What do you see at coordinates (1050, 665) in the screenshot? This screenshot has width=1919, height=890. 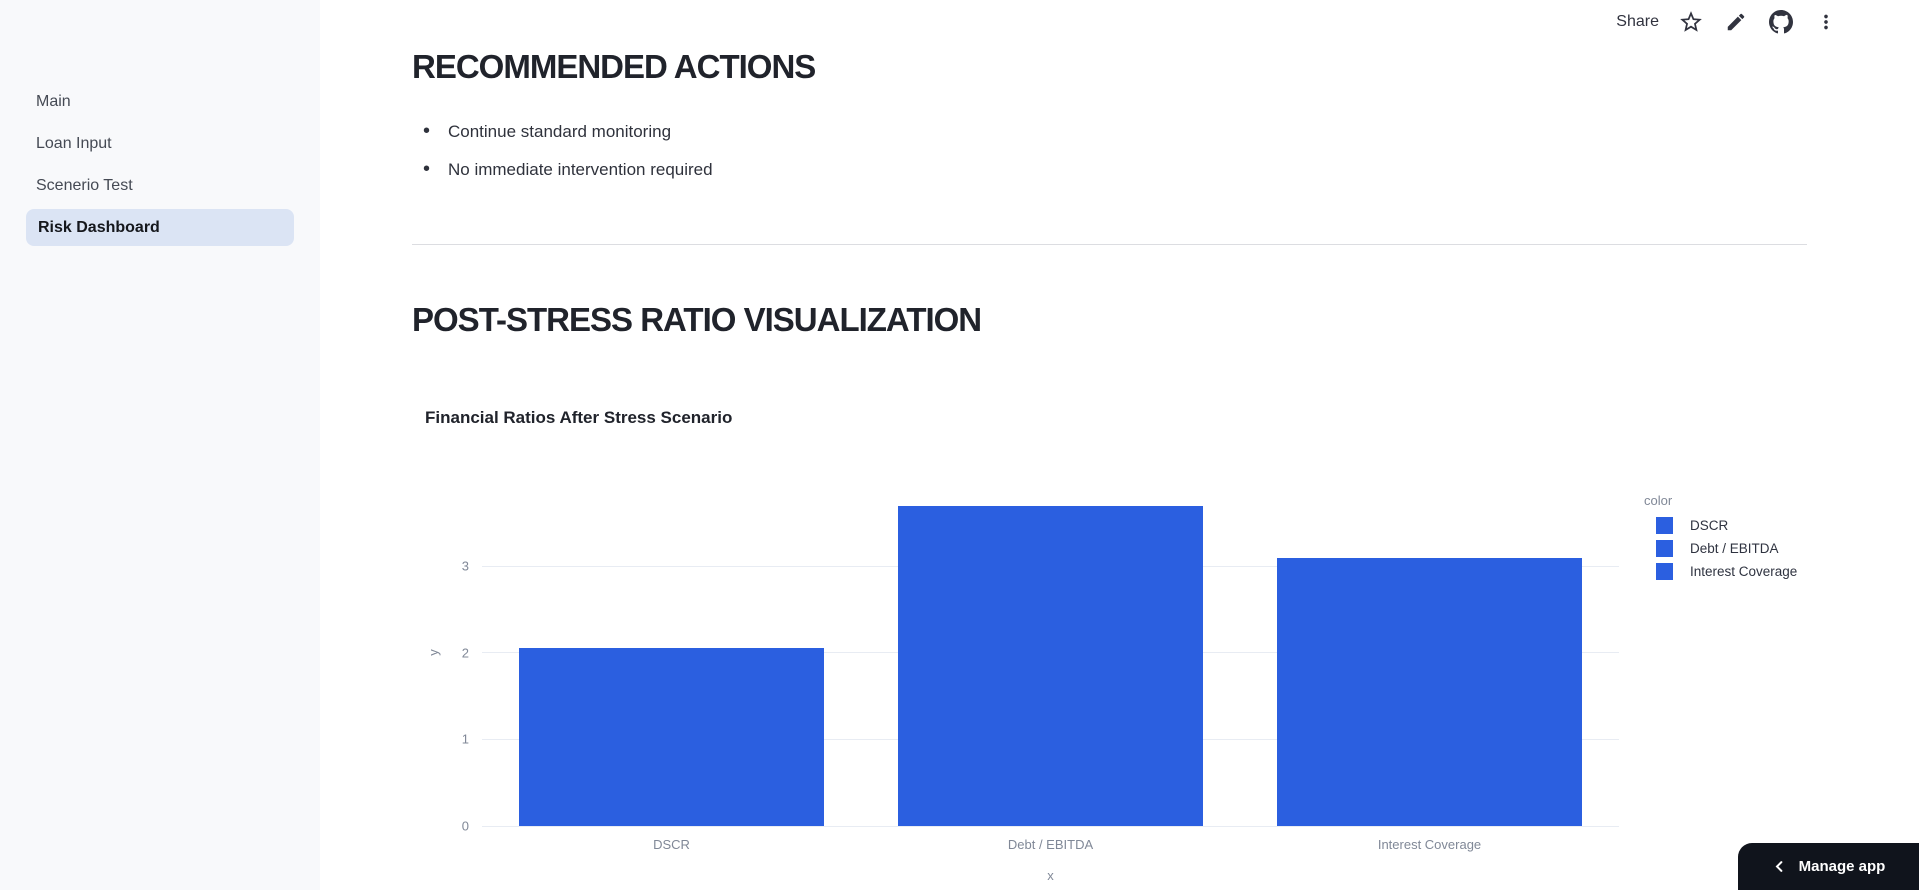 I see `bar-debt-ebitda` at bounding box center [1050, 665].